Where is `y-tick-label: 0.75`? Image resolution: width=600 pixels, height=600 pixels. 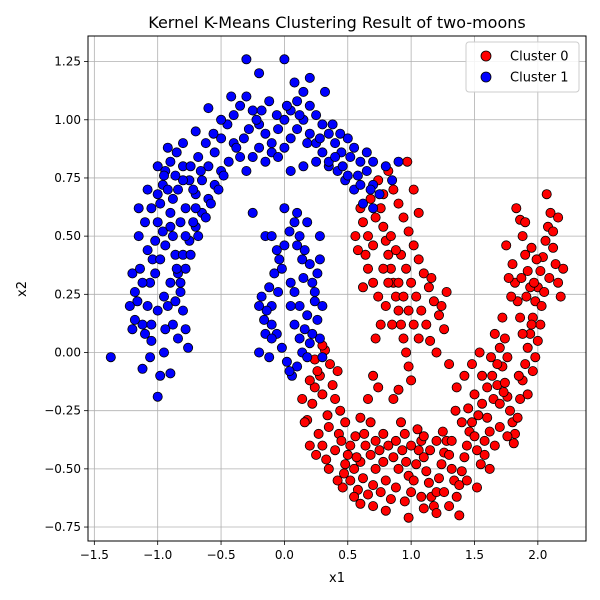
y-tick-label: 0.75 is located at coordinates (67, 178).